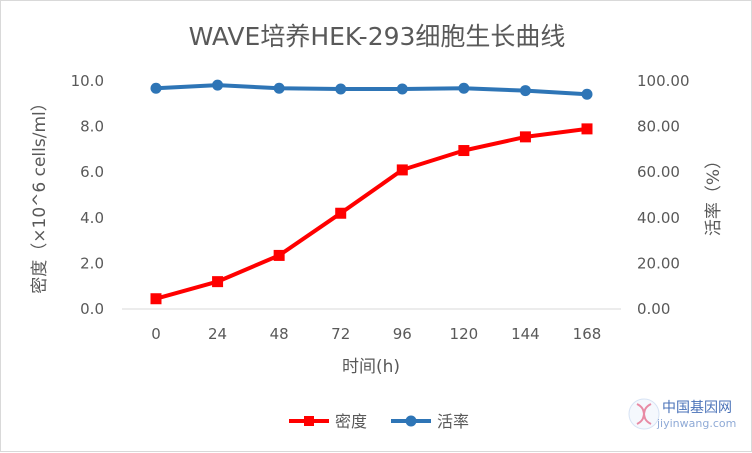  What do you see at coordinates (92, 263) in the screenshot?
I see `left-y-tick-label: 2.0` at bounding box center [92, 263].